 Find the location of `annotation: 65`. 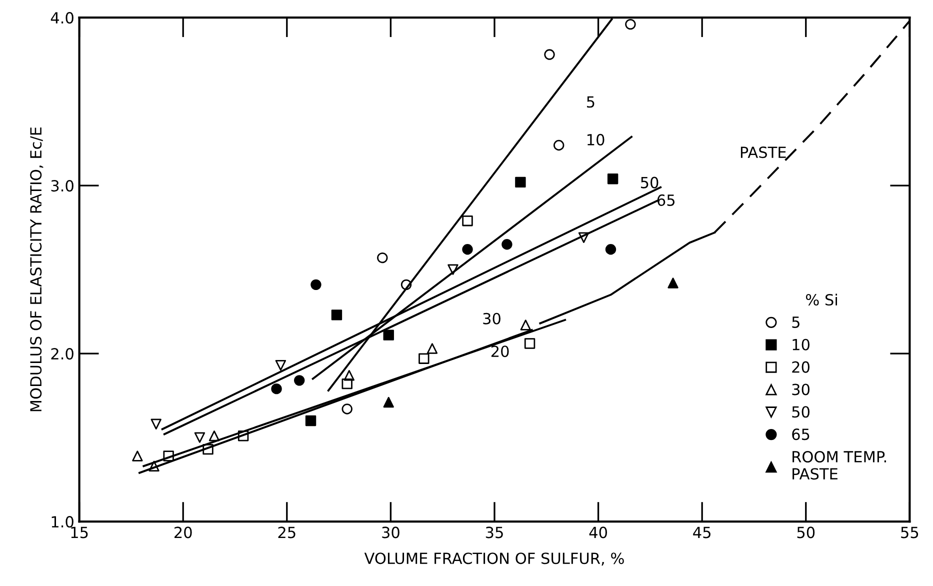

annotation: 65 is located at coordinates (666, 200).